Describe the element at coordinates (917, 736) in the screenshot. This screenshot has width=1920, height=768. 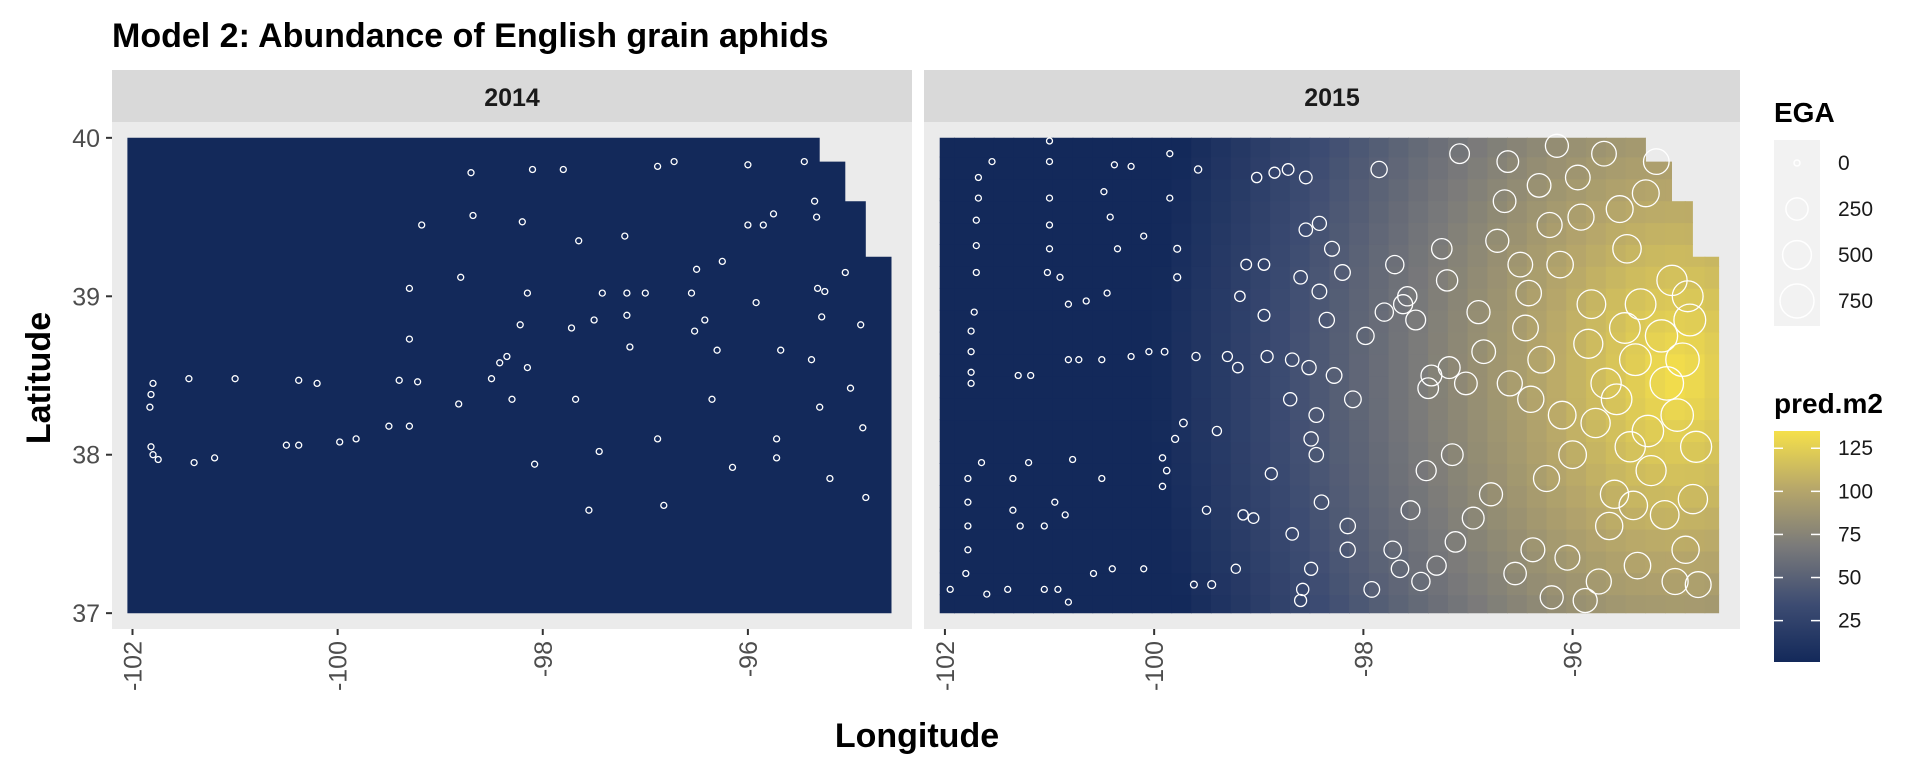
I see `x-axis-title: Longitude` at that location.